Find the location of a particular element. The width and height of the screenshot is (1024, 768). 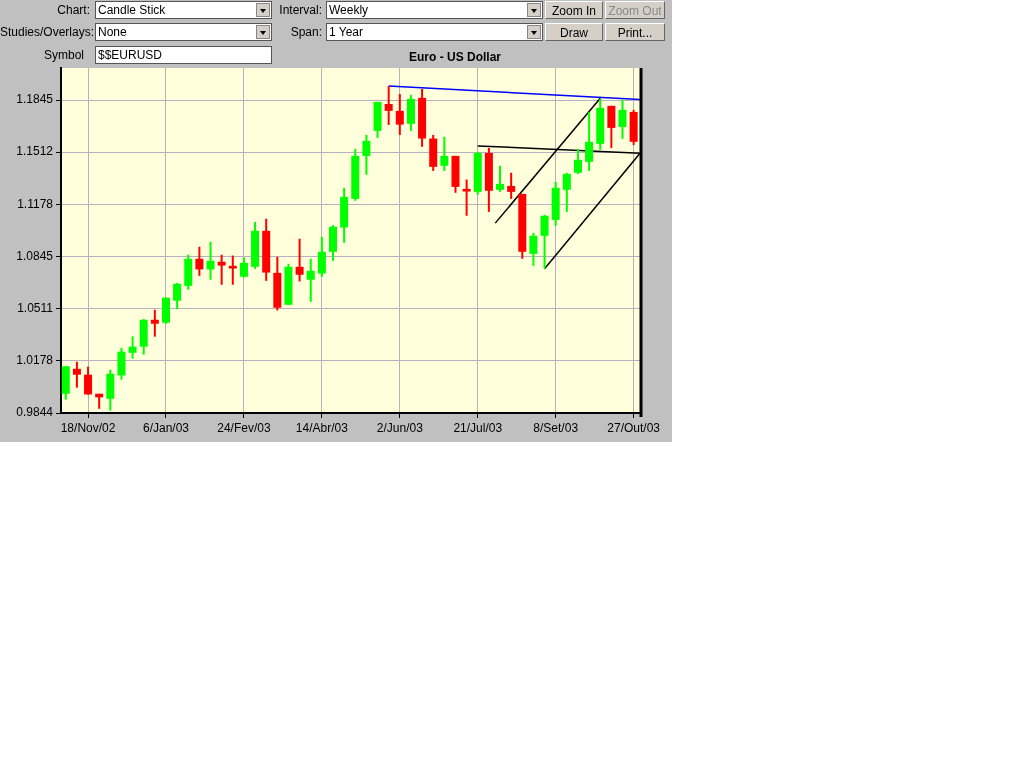

text: Studies/Overlays: is located at coordinates (47, 32).